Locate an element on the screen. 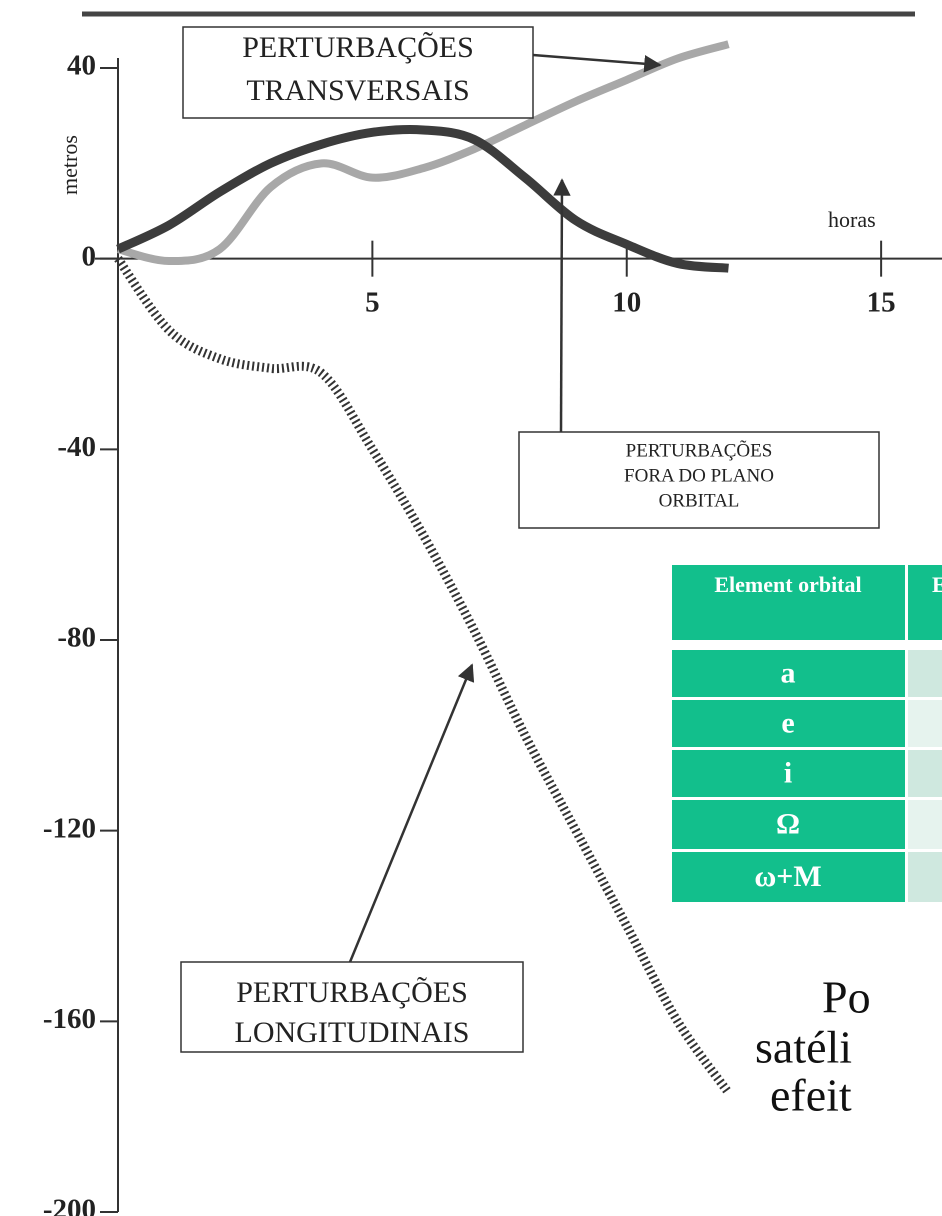  annotation-text: FORA DO PLANO is located at coordinates (699, 475).